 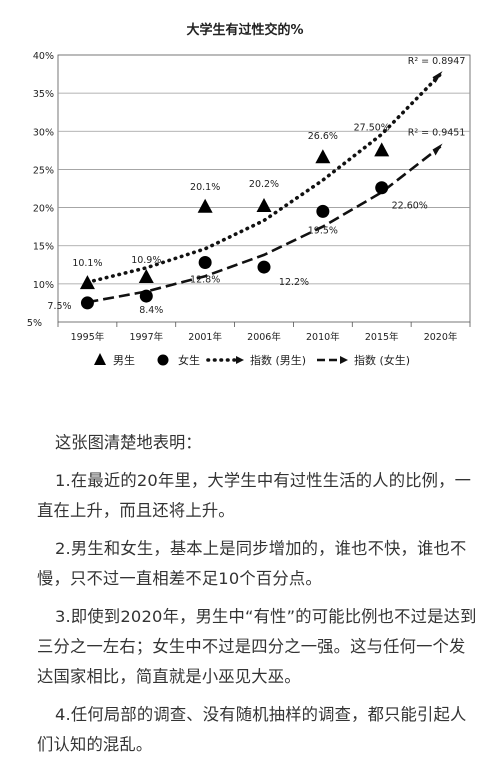 What do you see at coordinates (382, 360) in the screenshot?
I see `legend-female-trend-label: 指数 (女生)` at bounding box center [382, 360].